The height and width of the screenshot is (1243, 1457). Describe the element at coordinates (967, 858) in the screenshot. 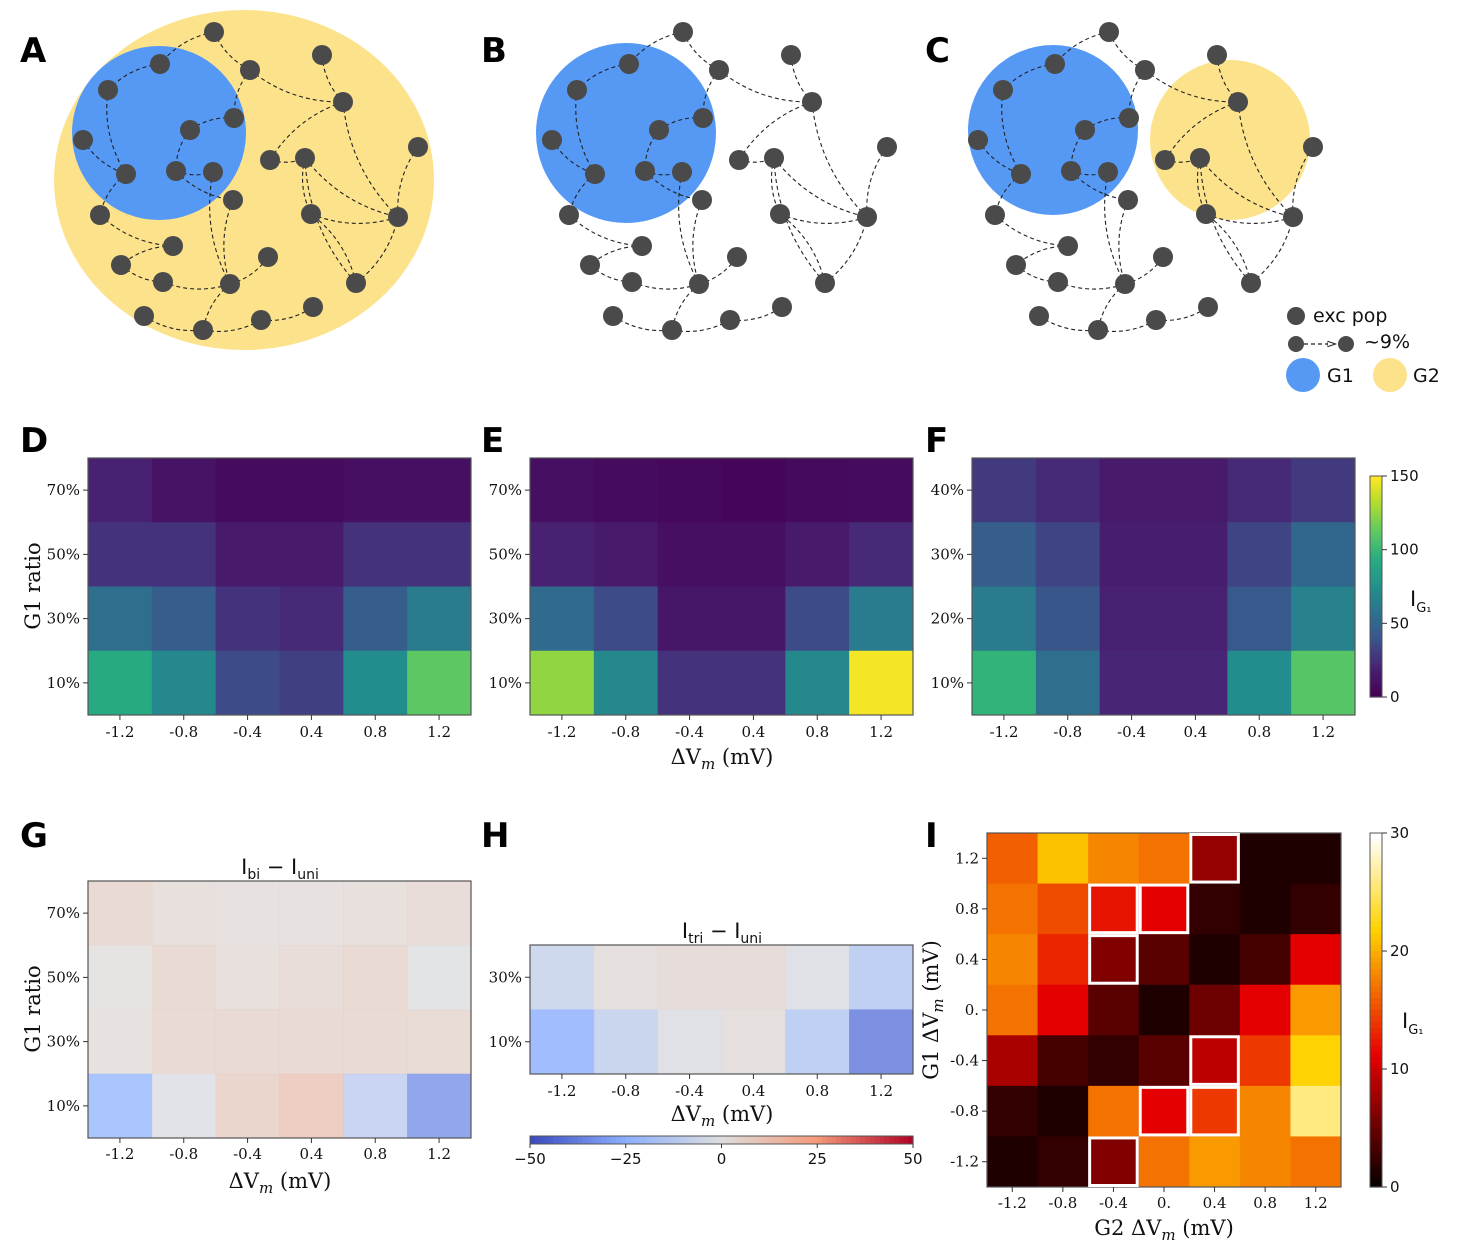

I see `y-tick-label: 1.2` at that location.